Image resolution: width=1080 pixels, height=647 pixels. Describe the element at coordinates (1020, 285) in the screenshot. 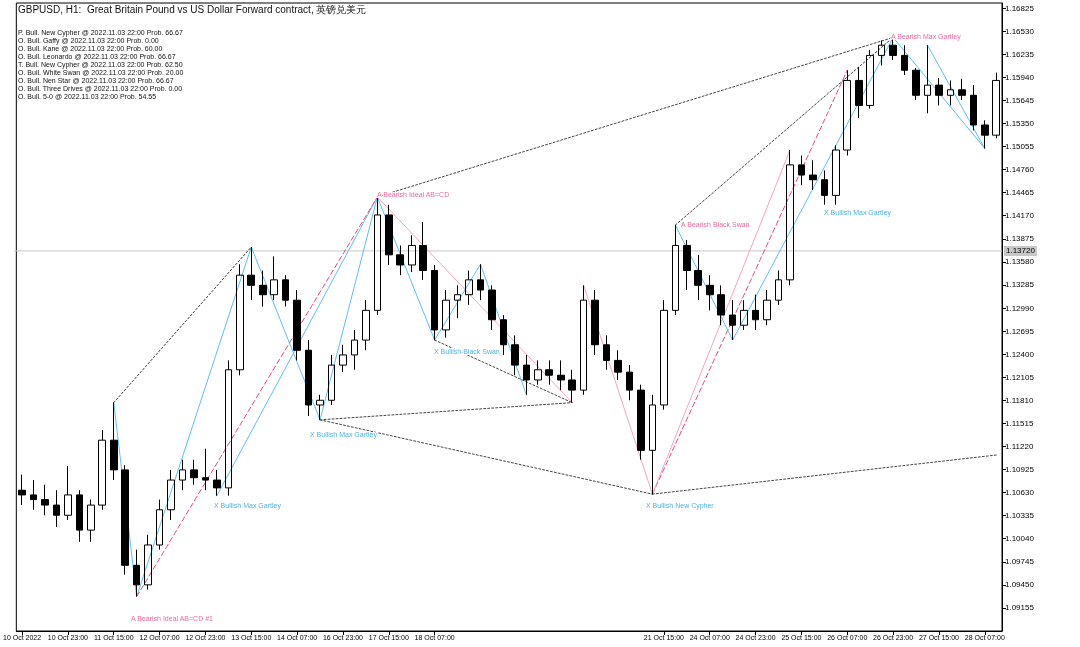

I see `y-tick-label: 1.13285` at that location.